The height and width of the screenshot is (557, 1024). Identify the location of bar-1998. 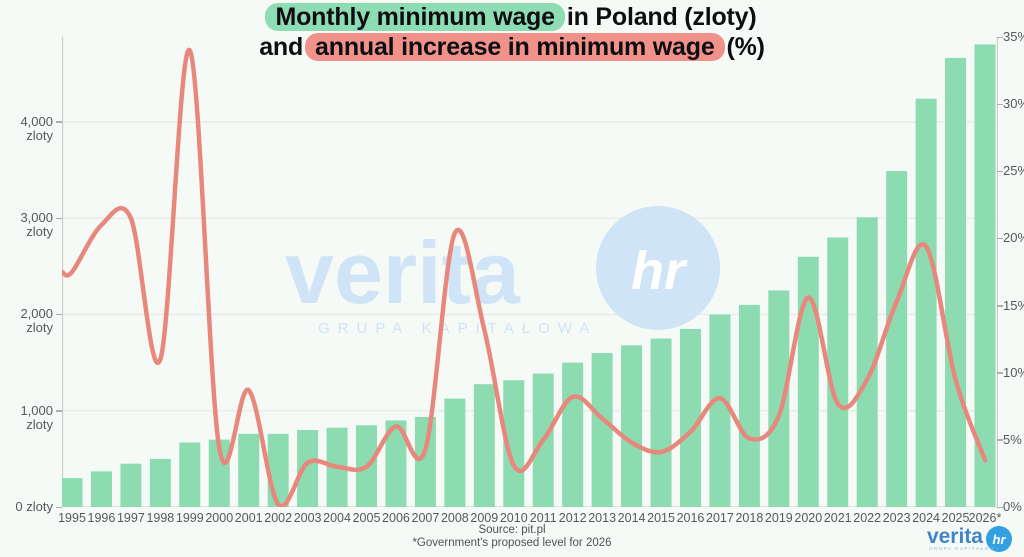
(160, 482).